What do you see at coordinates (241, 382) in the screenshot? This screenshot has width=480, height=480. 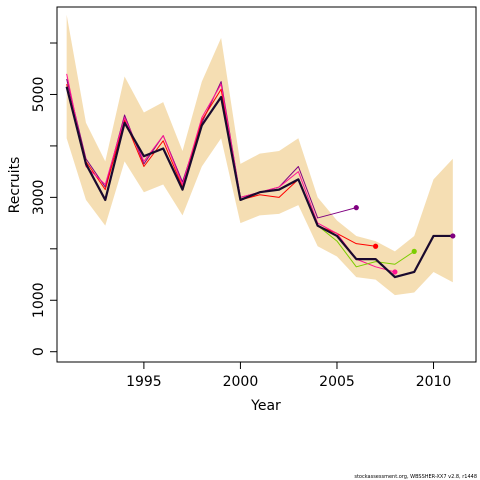 I see `x-tick-label: 2000` at bounding box center [241, 382].